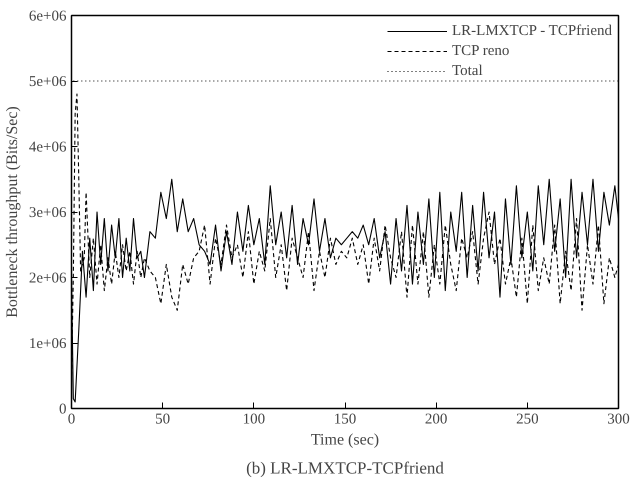  Describe the element at coordinates (618, 420) in the screenshot. I see `x-tick-label: 300` at that location.